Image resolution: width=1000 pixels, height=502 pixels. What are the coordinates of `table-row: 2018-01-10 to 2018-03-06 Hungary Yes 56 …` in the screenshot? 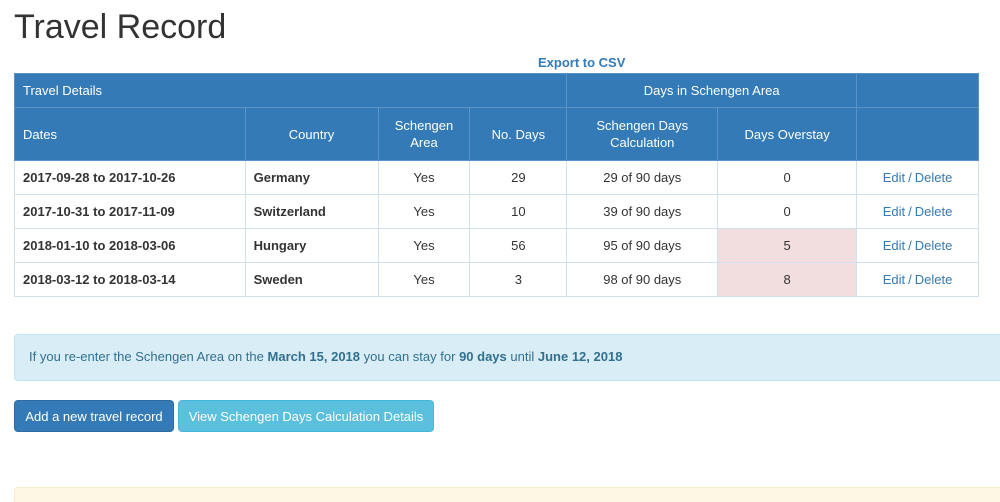 It's located at (496, 245).